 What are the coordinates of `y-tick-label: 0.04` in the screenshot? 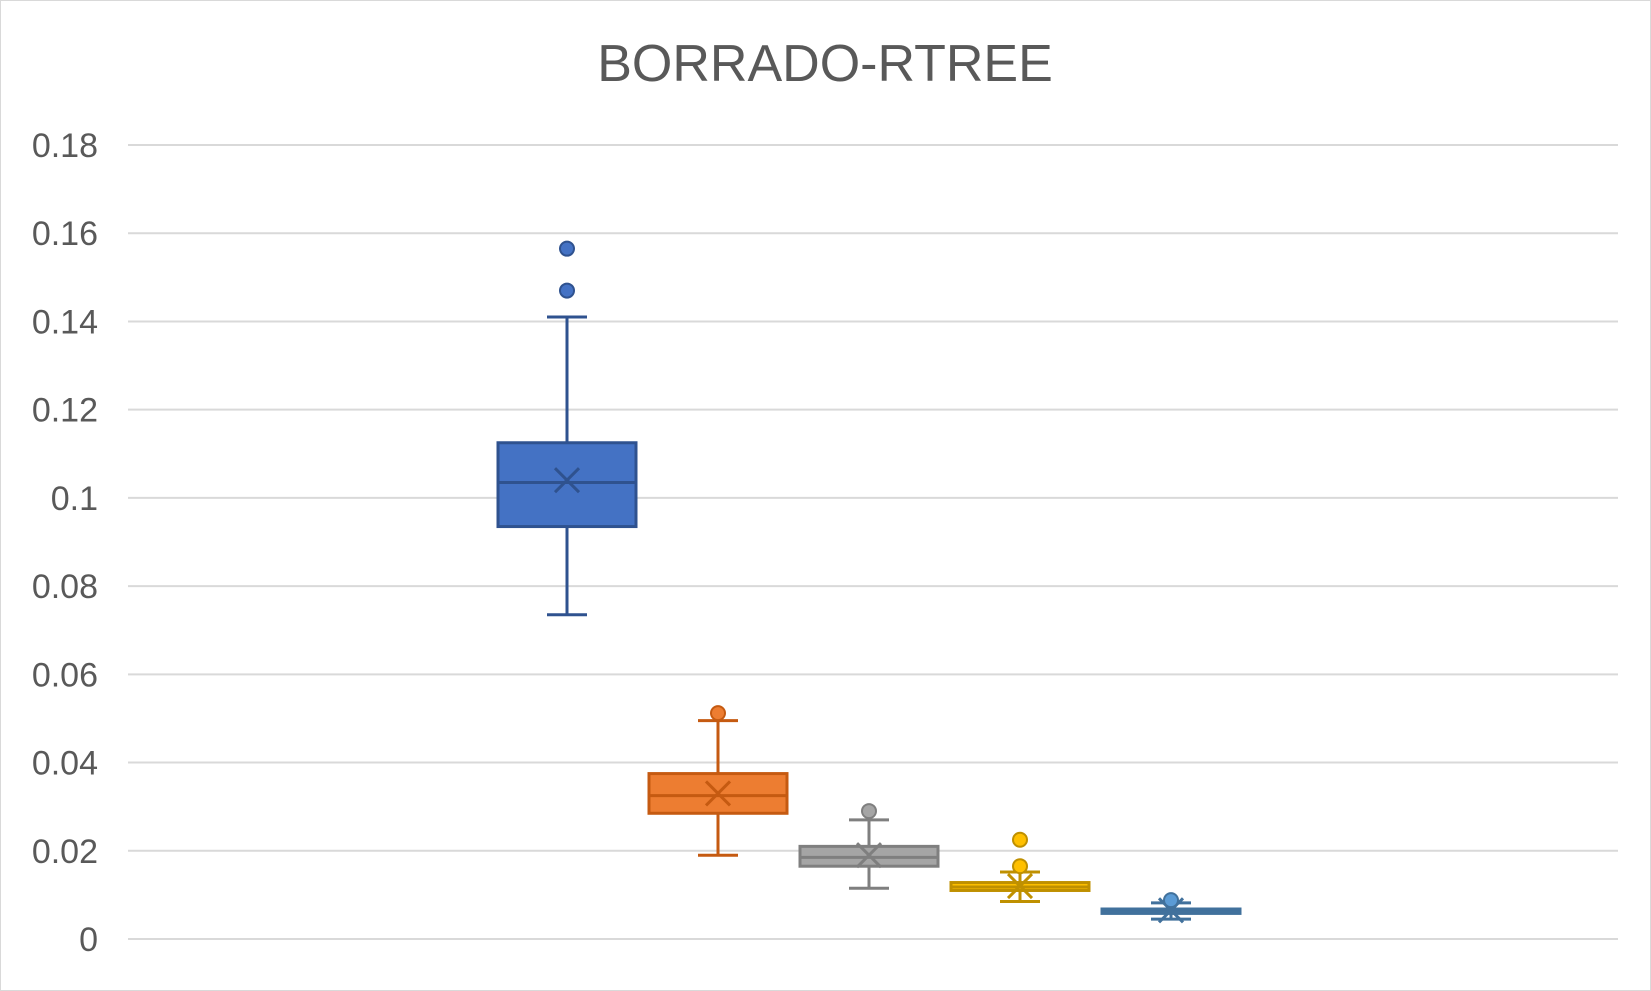 It's located at (65, 764).